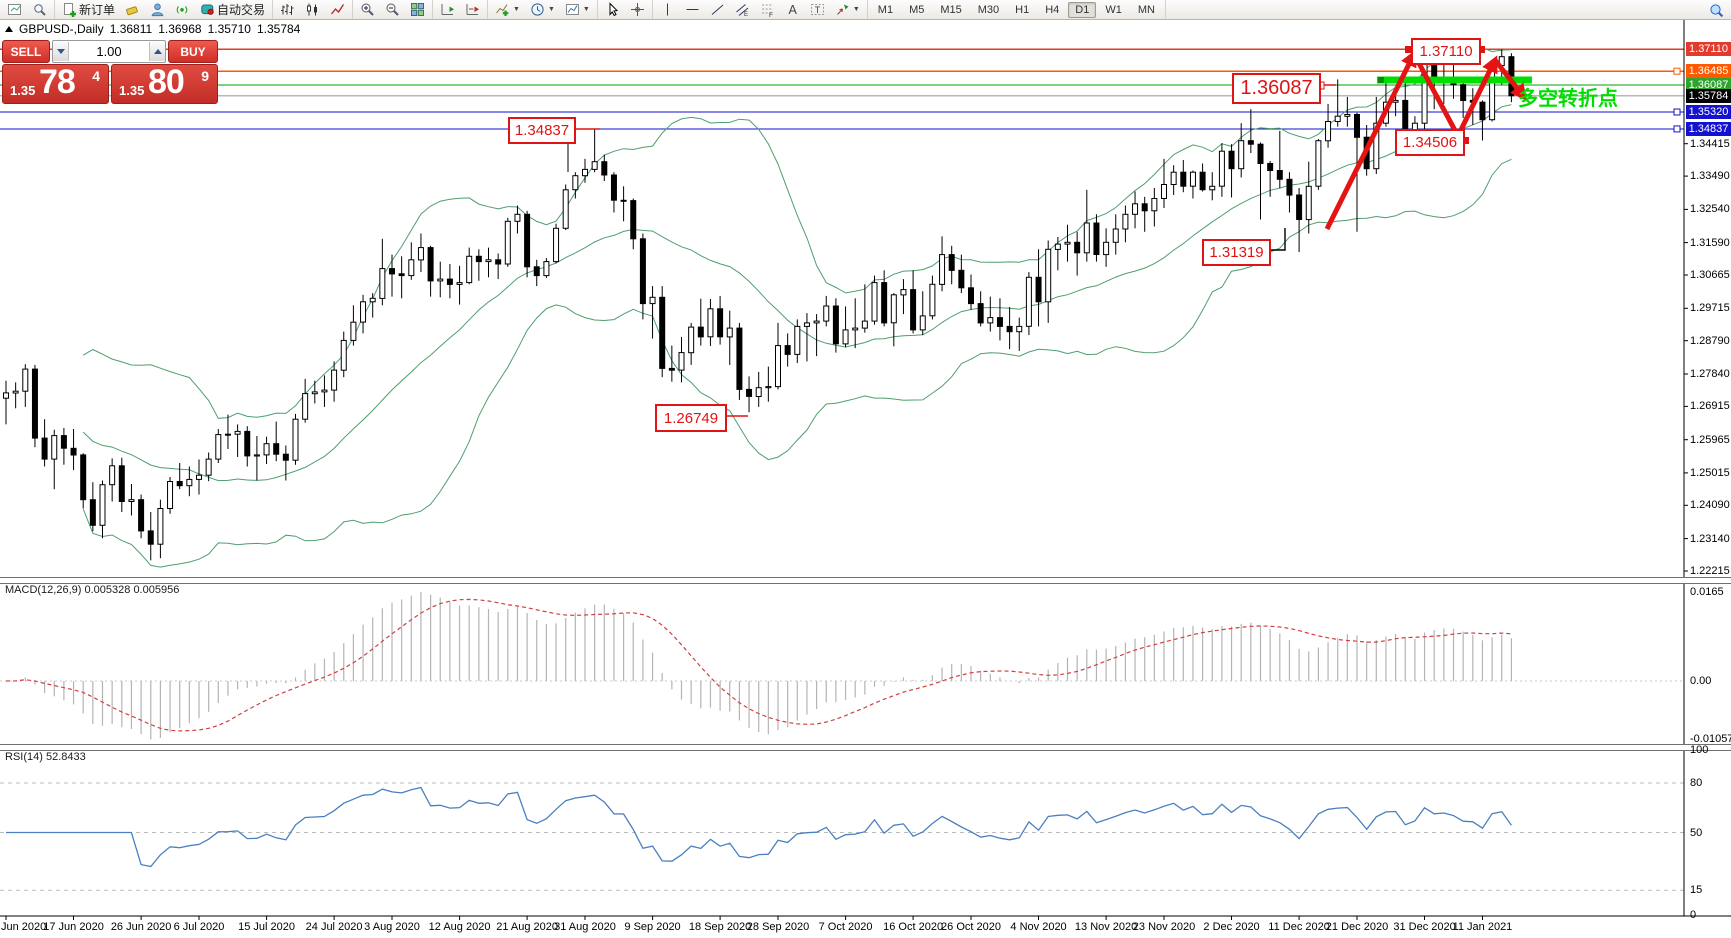 This screenshot has width=1731, height=938. I want to click on rsi-axis-tick: 0, so click(1693, 915).